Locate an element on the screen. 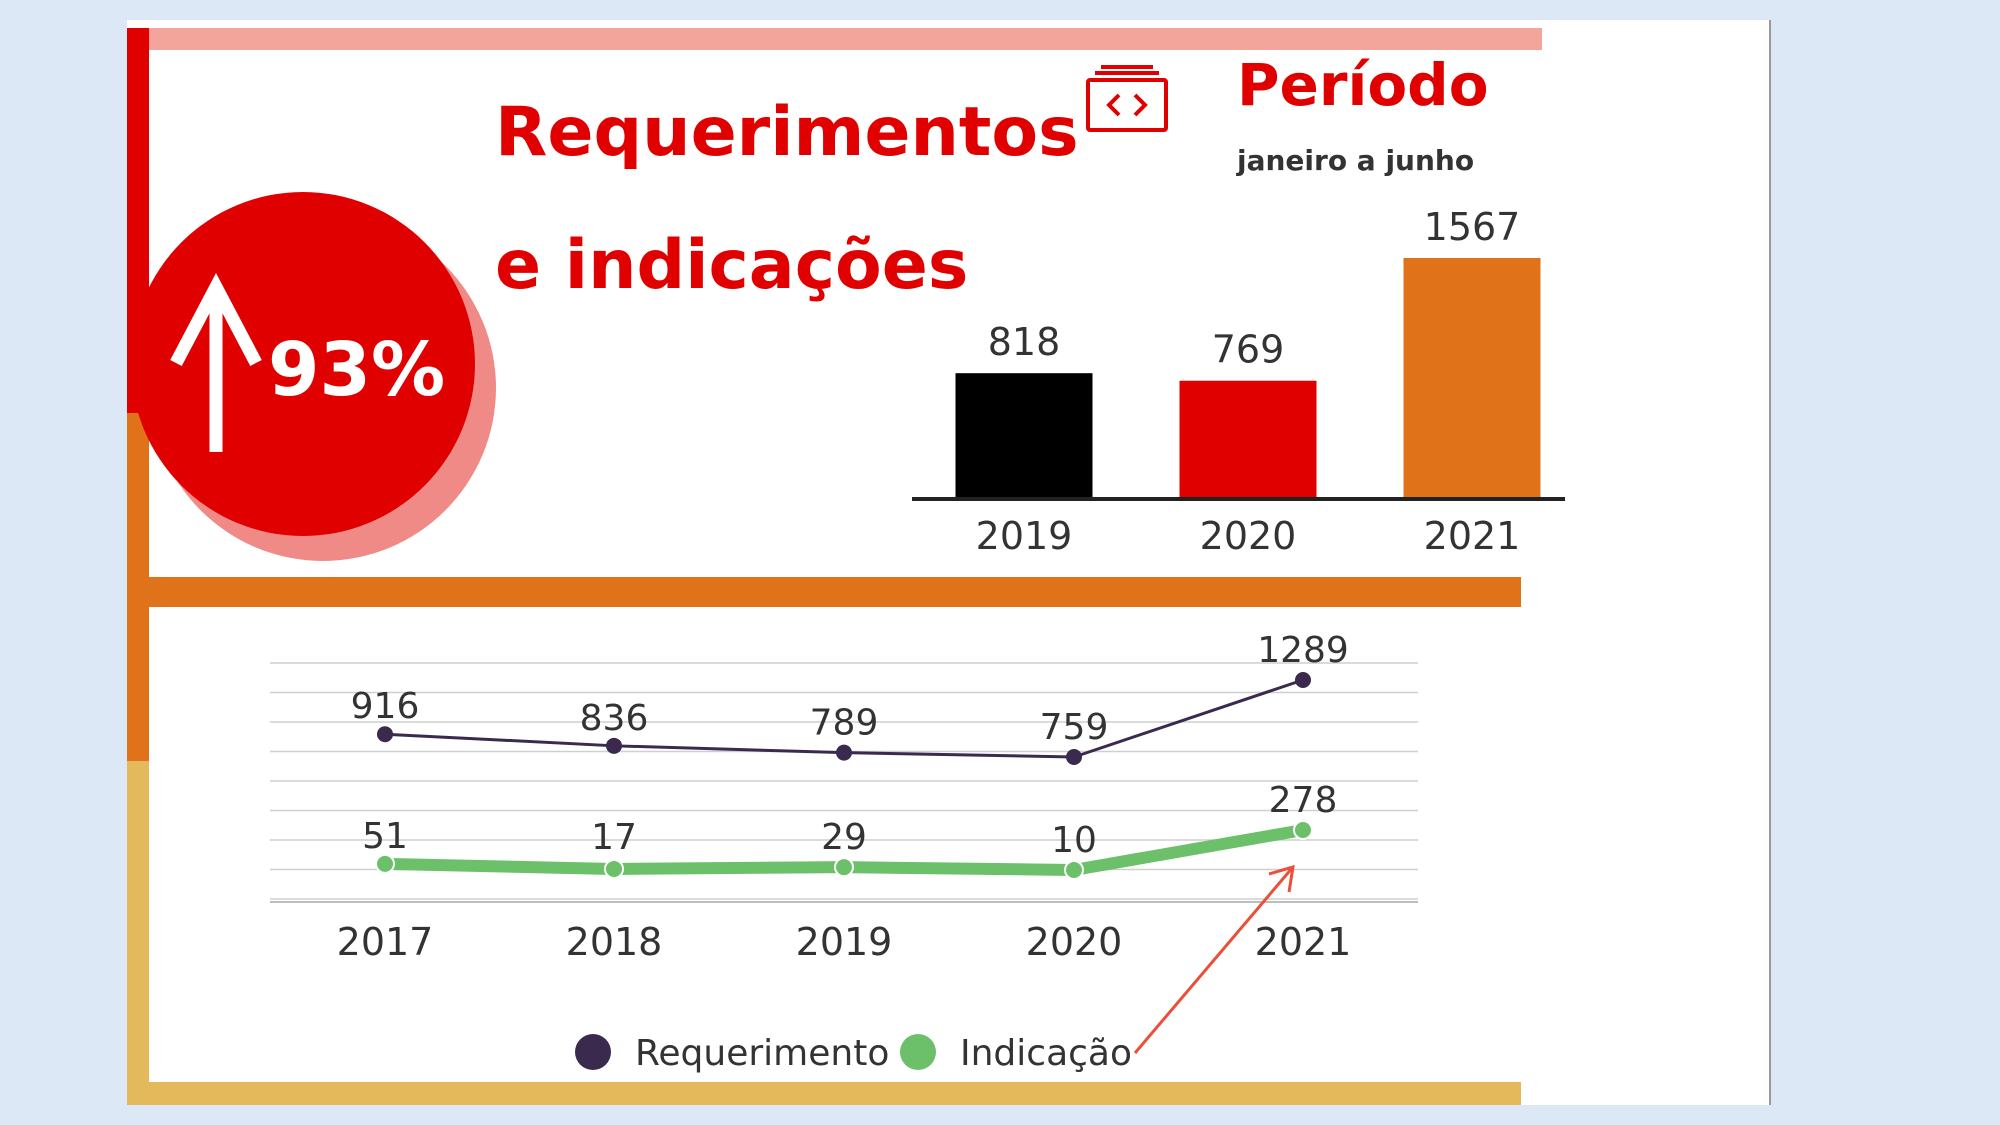 This screenshot has height=1125, width=2000. line-x-tick-label: 2017 is located at coordinates (385, 942).